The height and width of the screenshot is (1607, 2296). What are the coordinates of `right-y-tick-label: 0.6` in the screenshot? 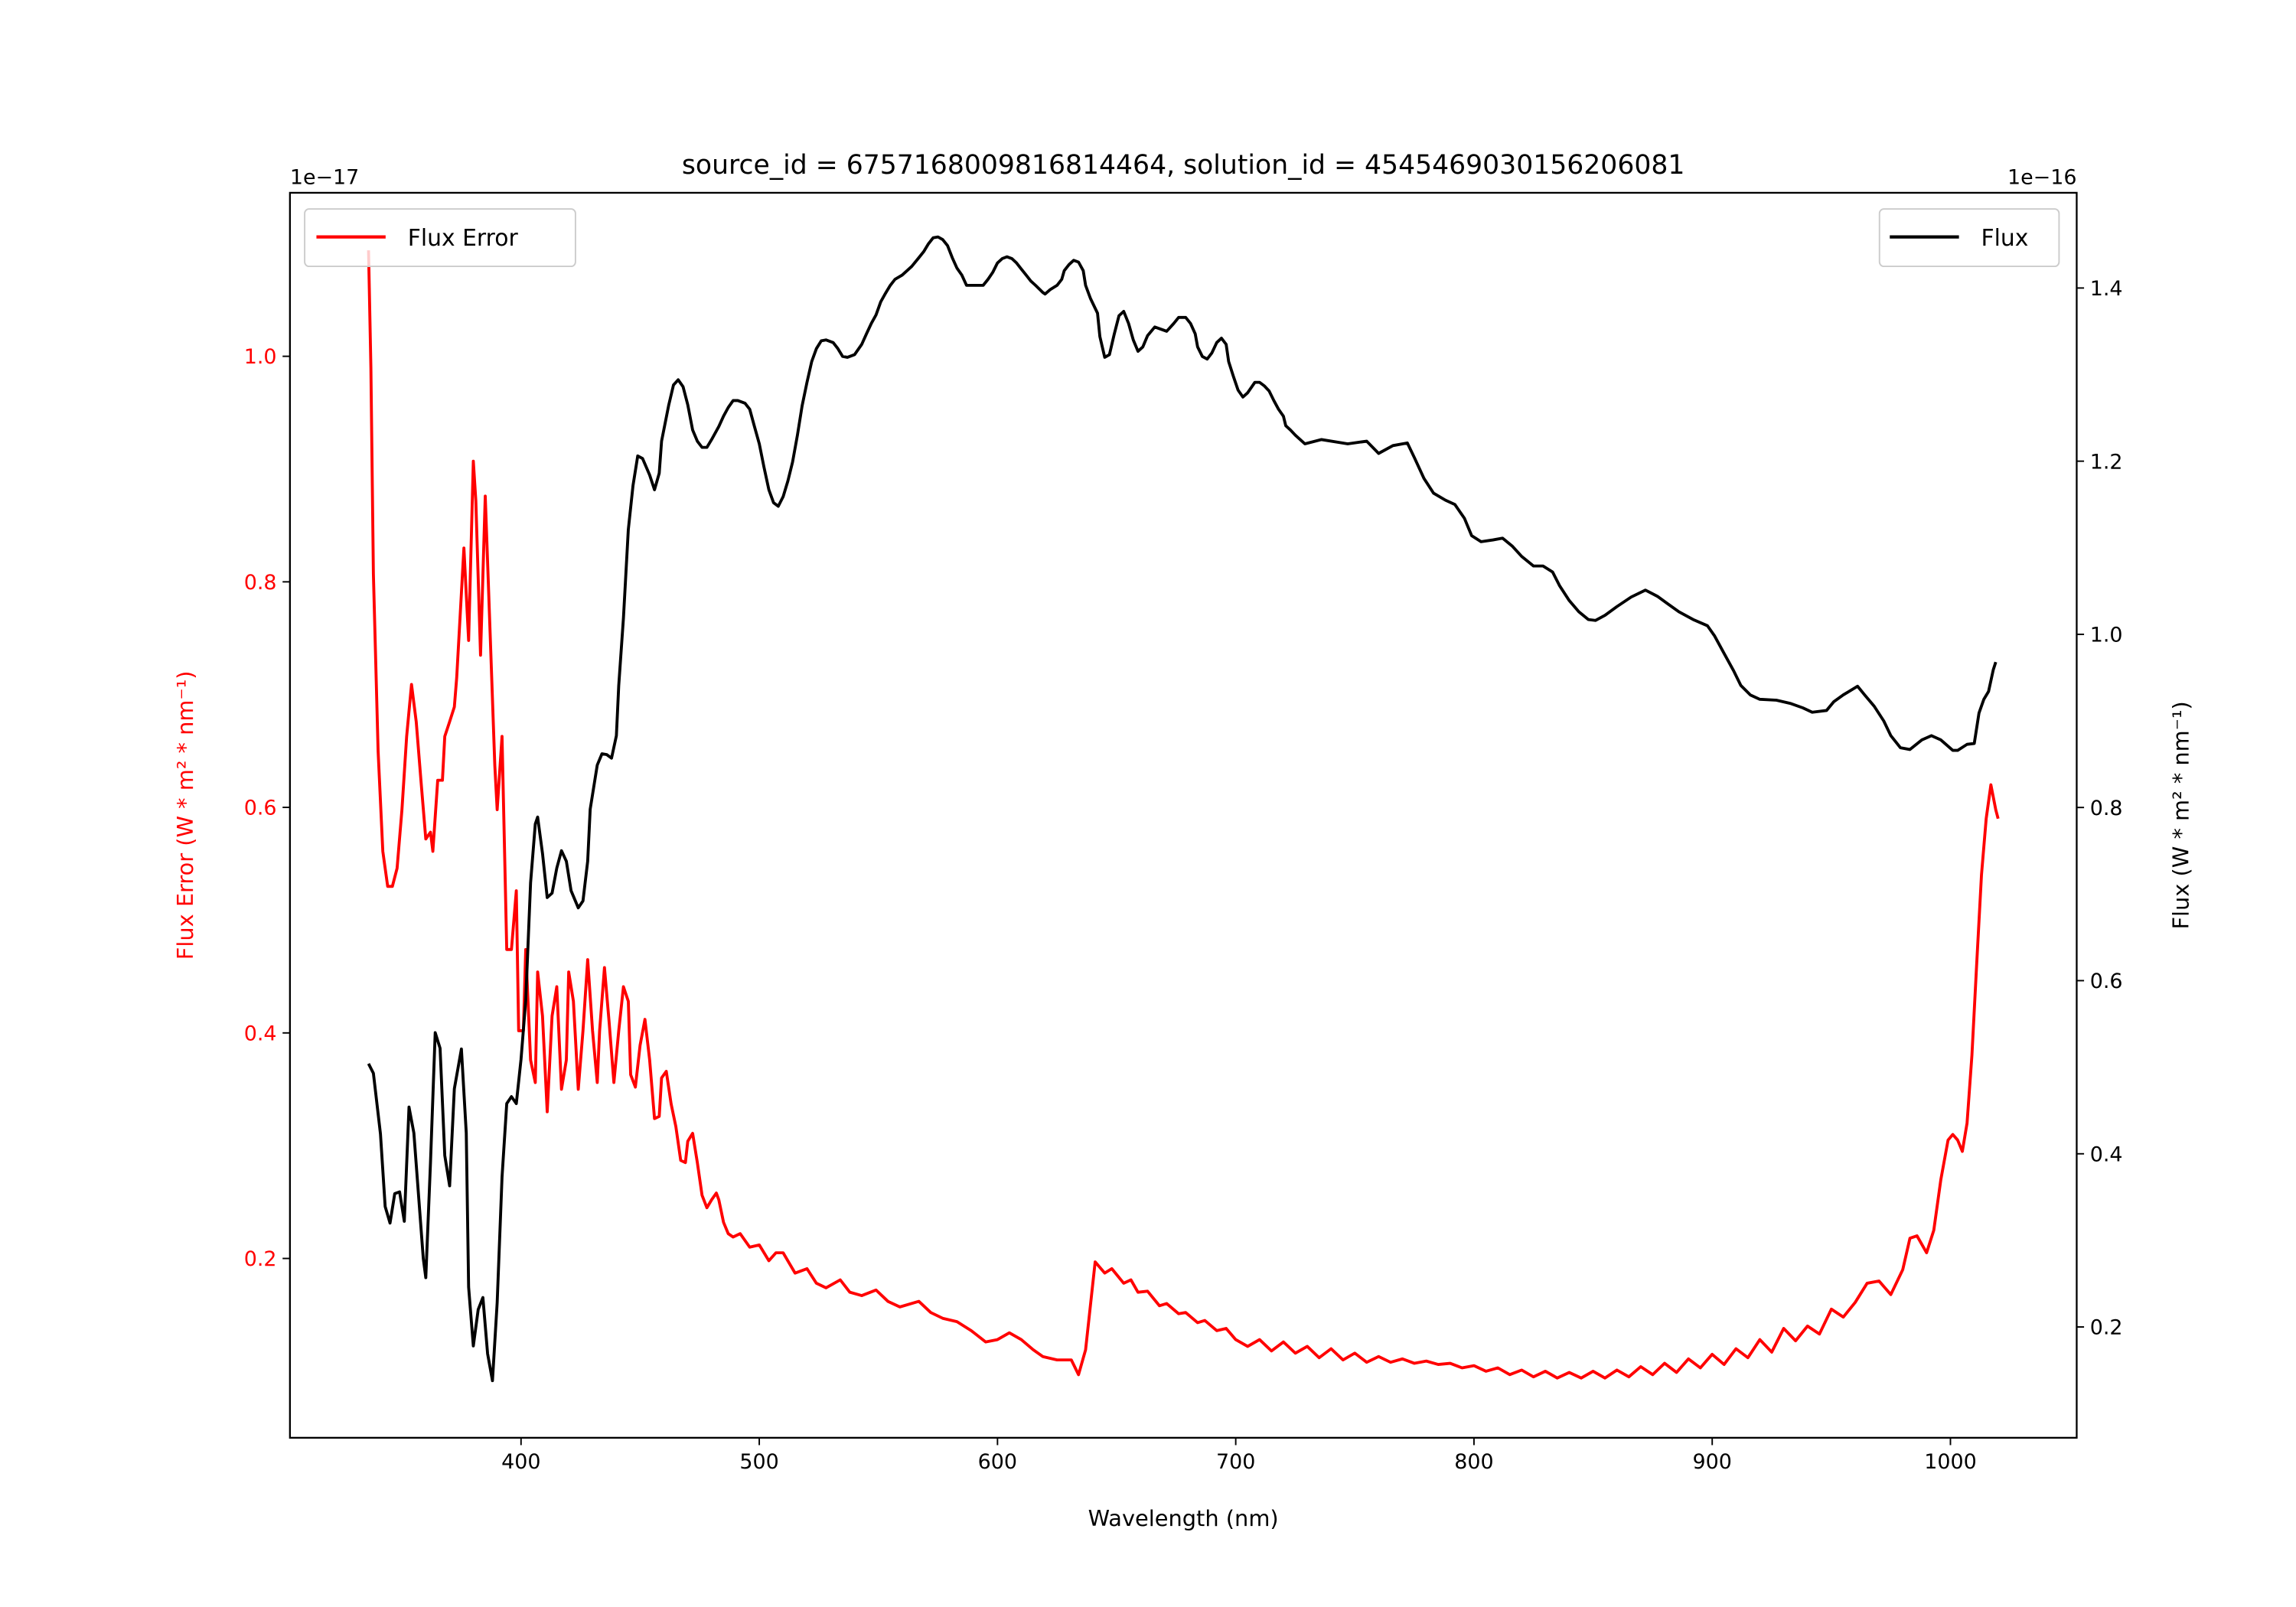 It's located at (2106, 981).